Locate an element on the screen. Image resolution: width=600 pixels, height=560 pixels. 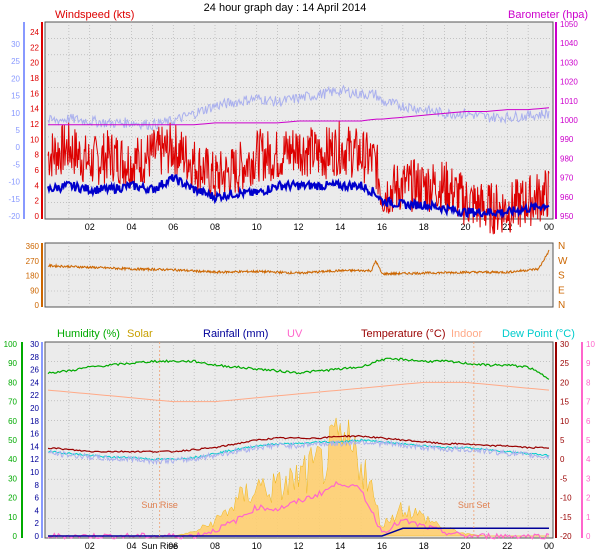
outer-left-y-tick: -15 is located at coordinates (14, 199).